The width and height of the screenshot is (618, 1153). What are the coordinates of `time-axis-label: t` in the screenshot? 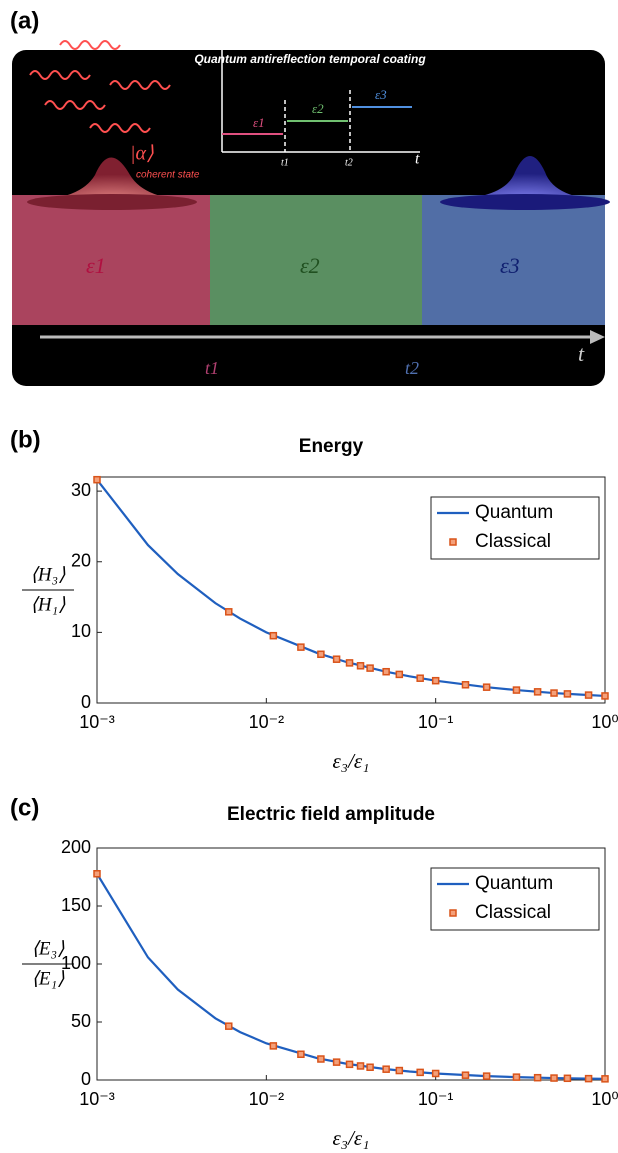 It's located at (581, 353).